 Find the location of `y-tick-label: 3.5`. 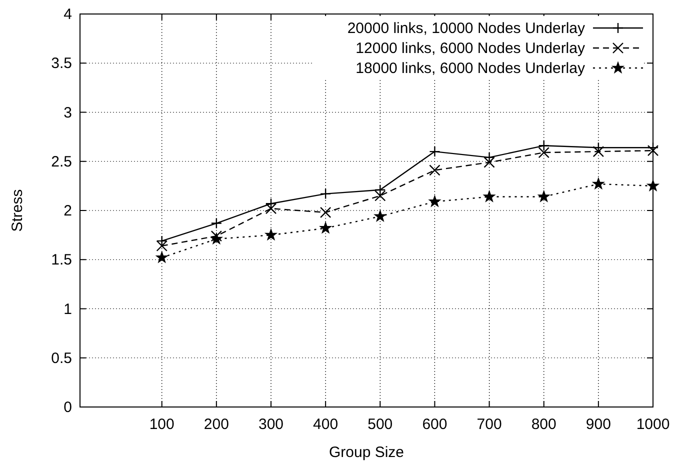

y-tick-label: 3.5 is located at coordinates (61, 63).